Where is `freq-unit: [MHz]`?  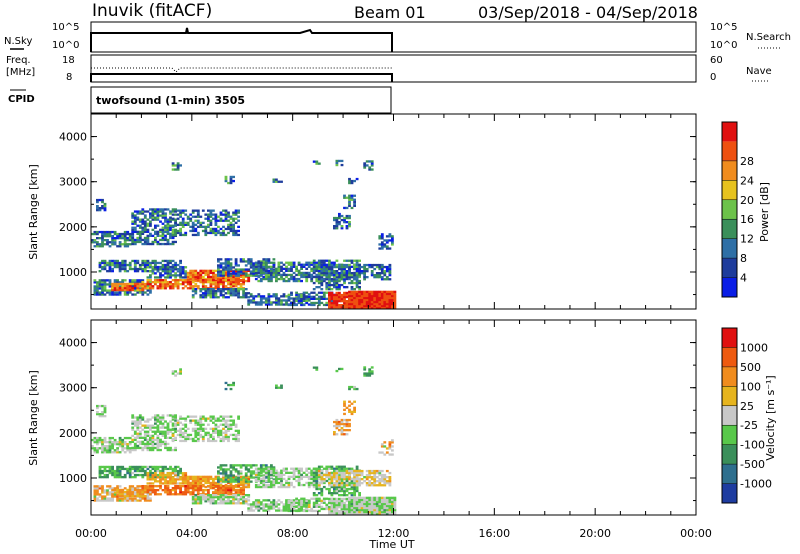 freq-unit: [MHz] is located at coordinates (20, 72).